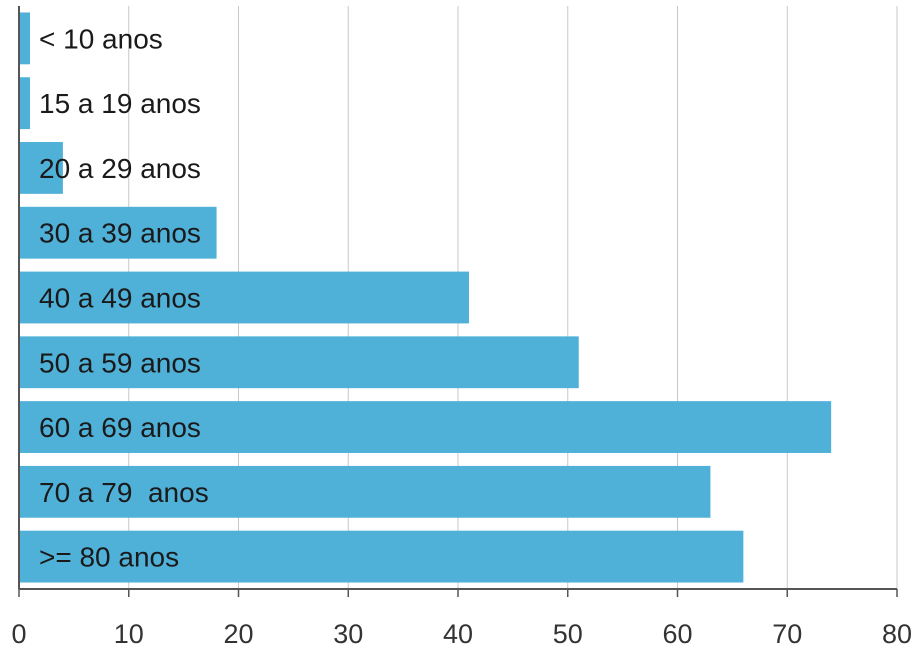 This screenshot has height=649, width=917. What do you see at coordinates (120, 298) in the screenshot?
I see `category-label-4: 40 a 49 anos` at bounding box center [120, 298].